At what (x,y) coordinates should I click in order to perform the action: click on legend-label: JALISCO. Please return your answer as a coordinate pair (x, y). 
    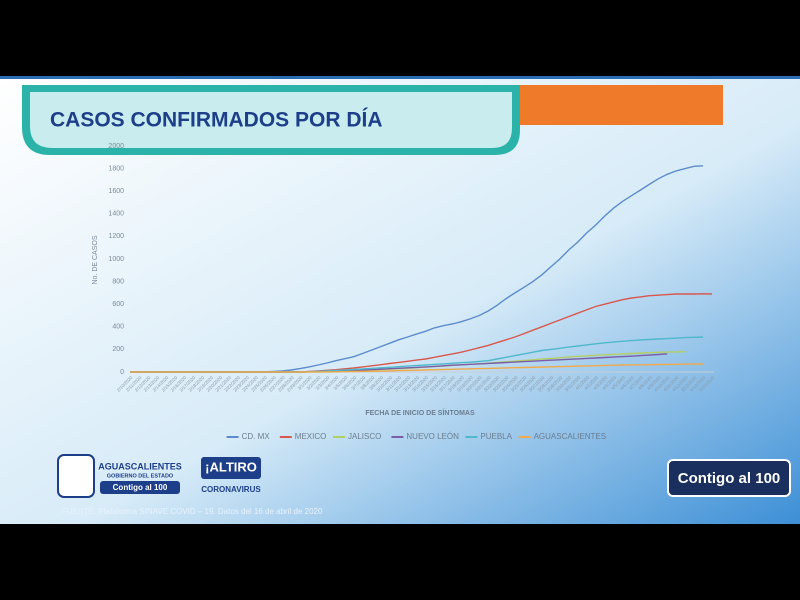
    Looking at the image, I should click on (364, 436).